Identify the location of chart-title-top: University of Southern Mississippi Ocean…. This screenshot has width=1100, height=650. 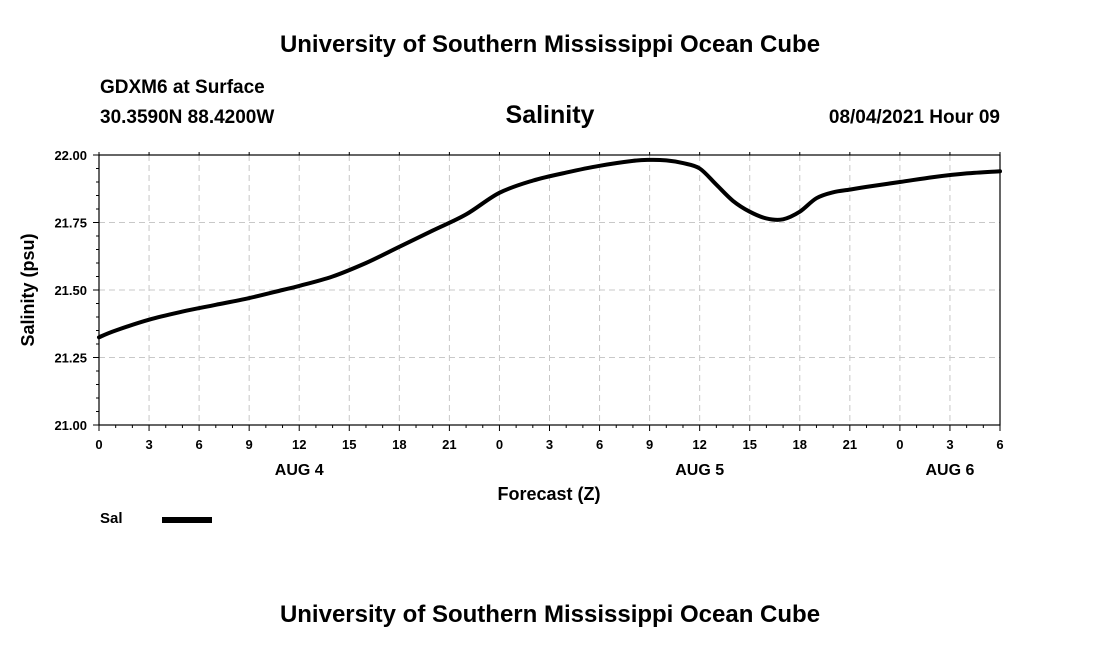
(550, 44).